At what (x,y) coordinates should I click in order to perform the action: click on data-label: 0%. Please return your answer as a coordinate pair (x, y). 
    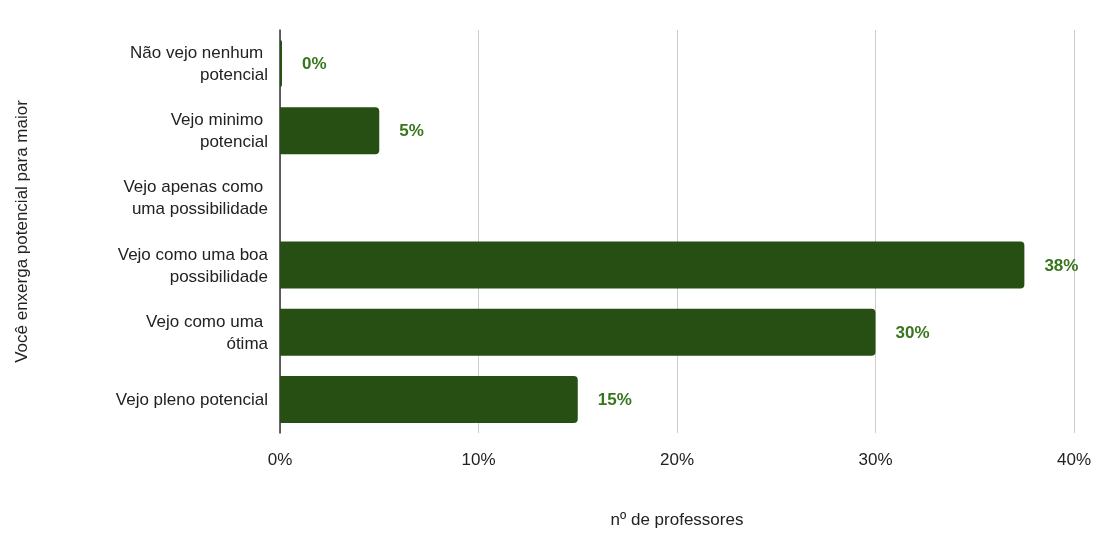
    Looking at the image, I should click on (314, 64).